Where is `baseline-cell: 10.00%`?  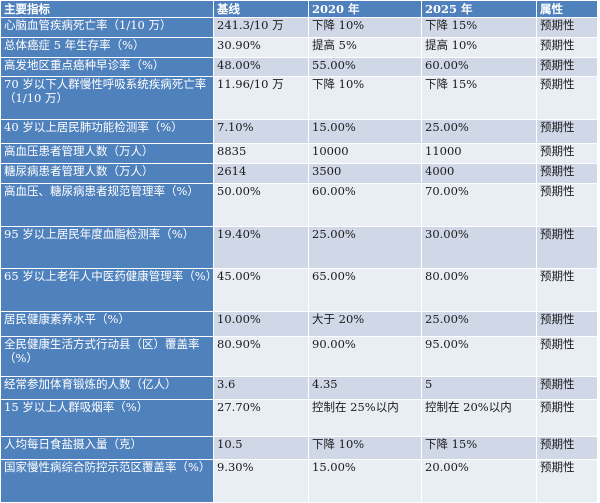
baseline-cell: 10.00% is located at coordinates (261, 324).